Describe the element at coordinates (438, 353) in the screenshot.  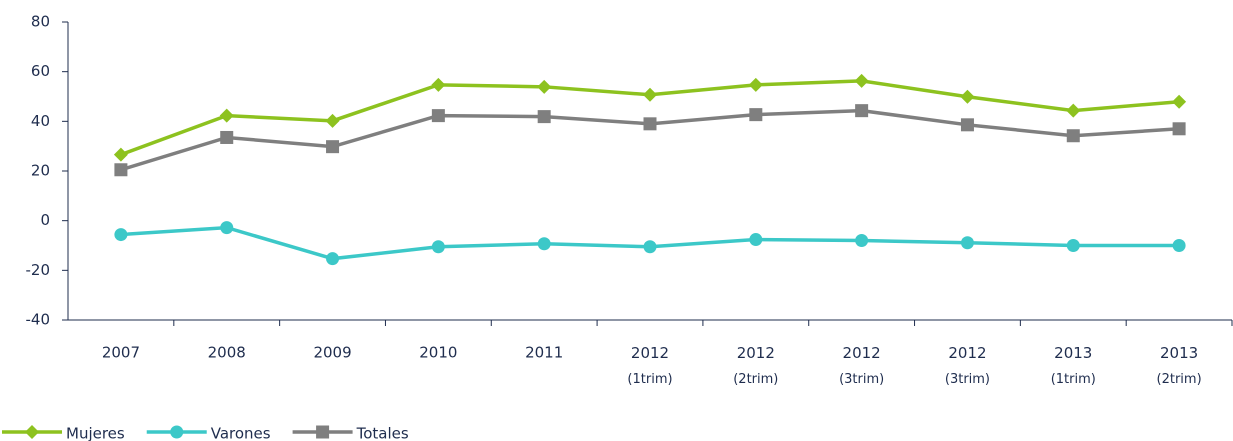
I see `x-tick-label: 2010` at that location.